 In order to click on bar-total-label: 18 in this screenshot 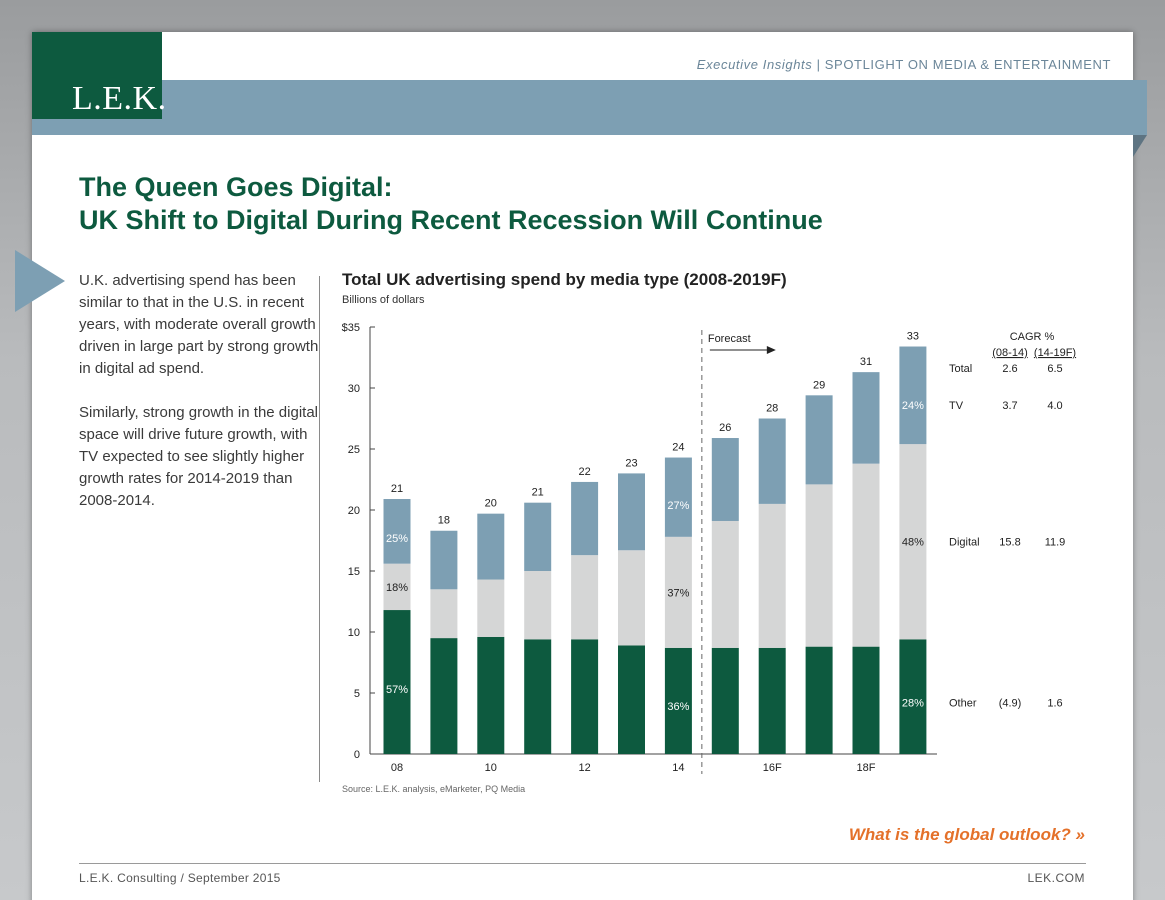, I will do `click(444, 521)`.